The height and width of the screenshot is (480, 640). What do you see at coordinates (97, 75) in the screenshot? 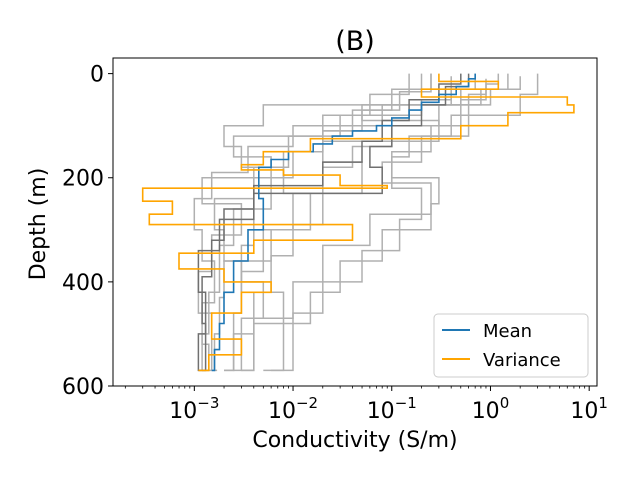
I see `y-tick-label: 0` at bounding box center [97, 75].